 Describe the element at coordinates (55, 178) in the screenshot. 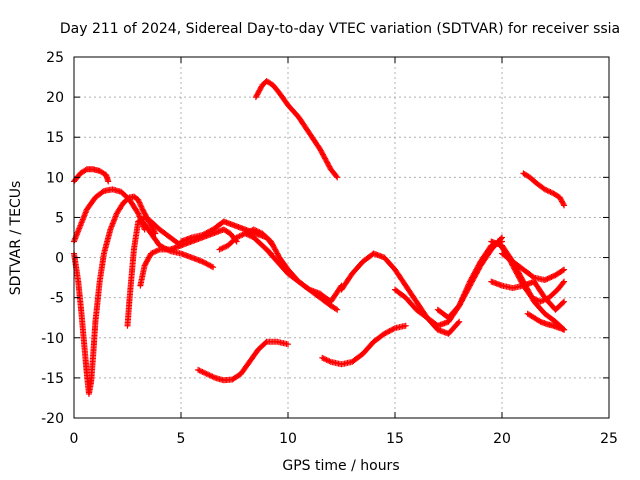

I see `y-tick-label: 10` at that location.